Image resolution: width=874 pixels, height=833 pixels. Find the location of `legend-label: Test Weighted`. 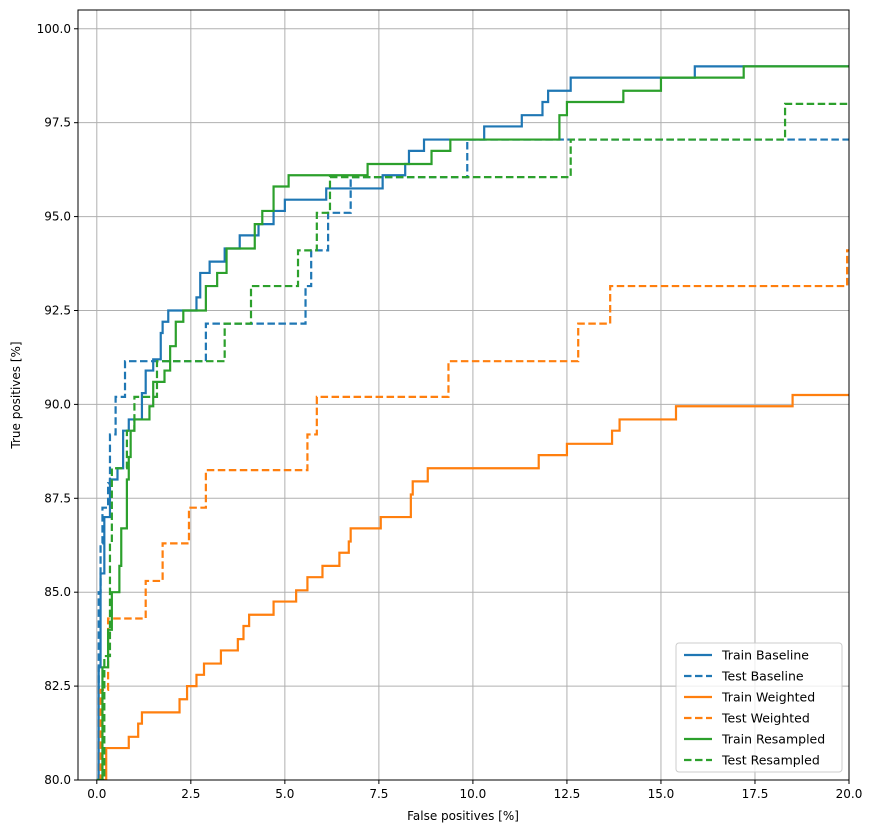

legend-label: Test Weighted is located at coordinates (765, 718).